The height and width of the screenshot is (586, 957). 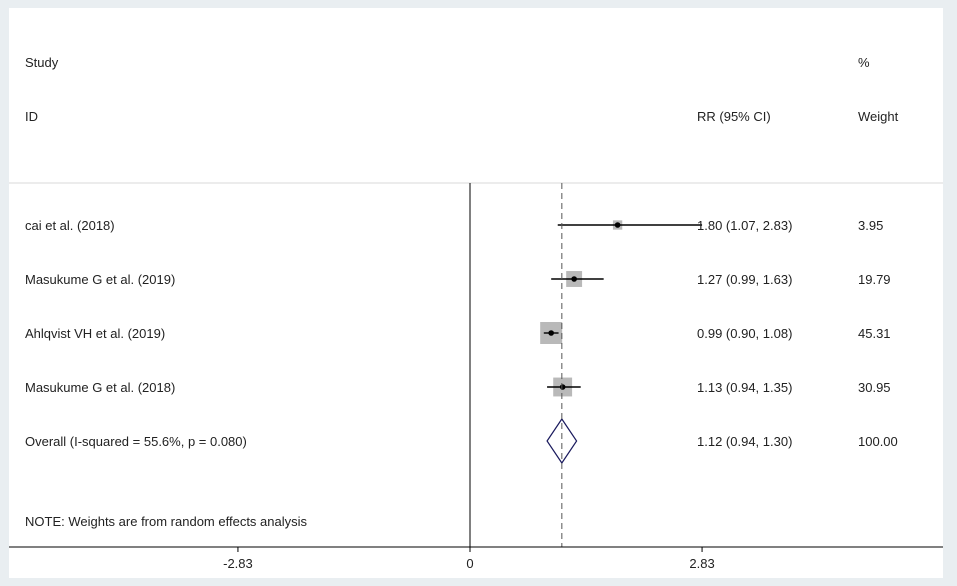 I want to click on weight-text: 19.79, so click(x=874, y=279).